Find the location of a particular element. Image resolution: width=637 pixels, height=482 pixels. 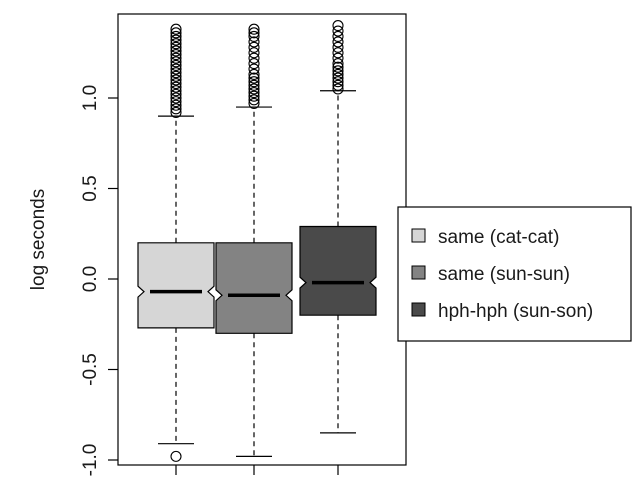

y-tick-label: -1.0 is located at coordinates (90, 460).